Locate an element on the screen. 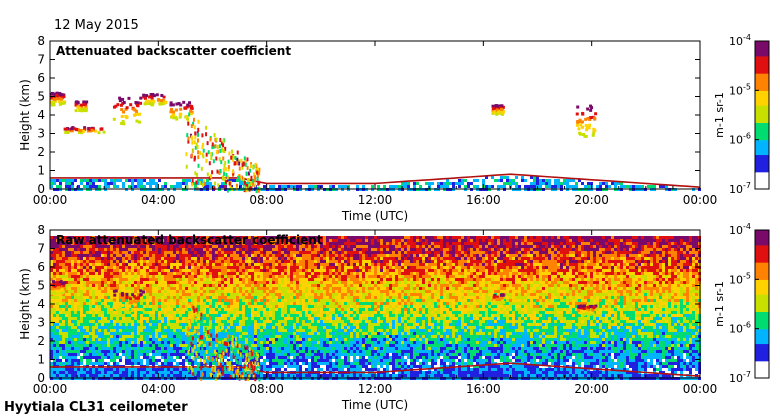  panel2-y-tick-label: 2 is located at coordinates (41, 341).